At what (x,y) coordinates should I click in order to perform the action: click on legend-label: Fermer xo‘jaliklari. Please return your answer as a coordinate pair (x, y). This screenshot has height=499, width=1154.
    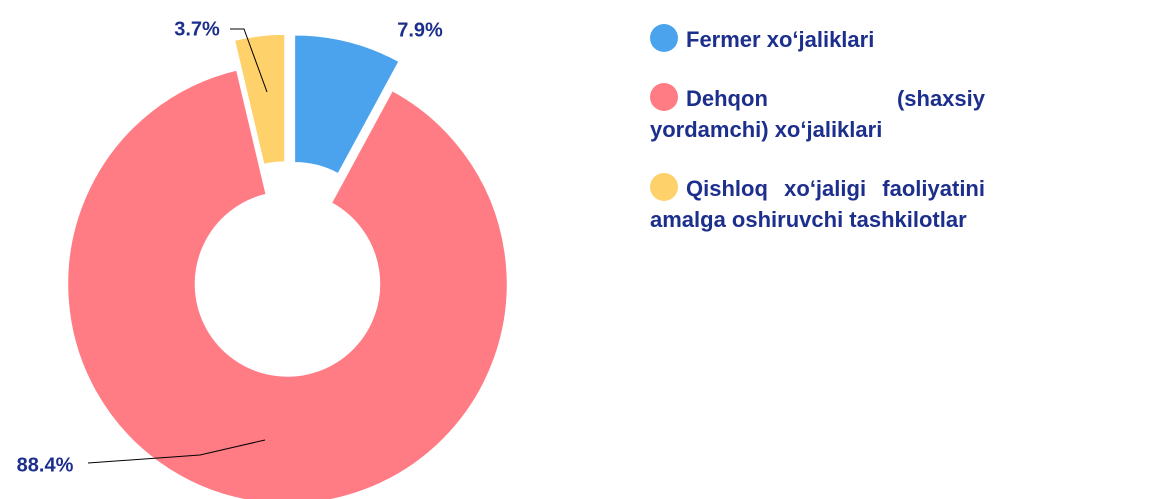
    Looking at the image, I should click on (780, 39).